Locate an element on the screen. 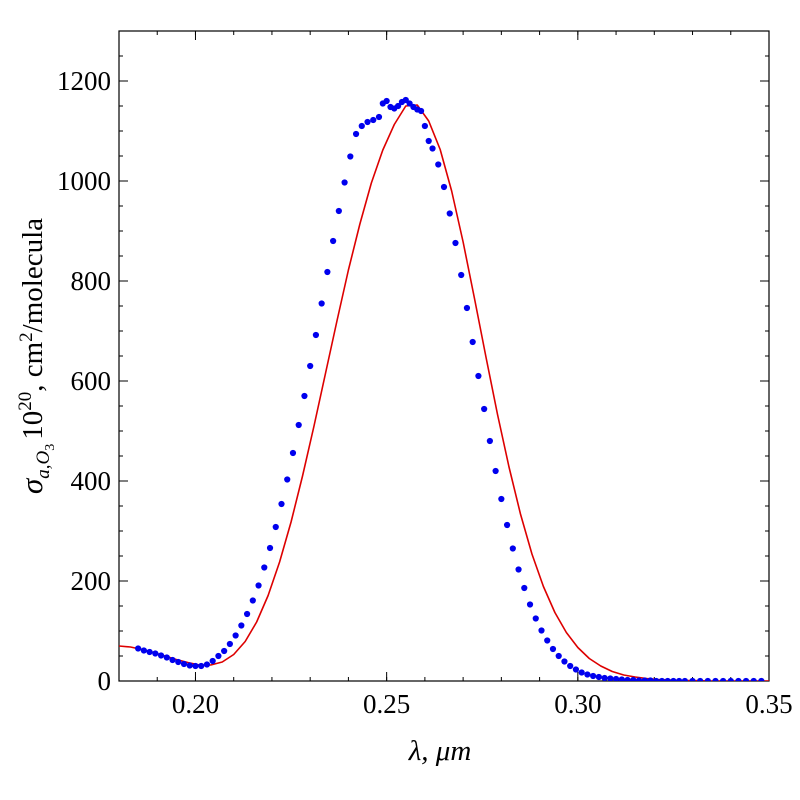 The height and width of the screenshot is (800, 800). y-label-units-prefix: , cm is located at coordinates (33, 366).